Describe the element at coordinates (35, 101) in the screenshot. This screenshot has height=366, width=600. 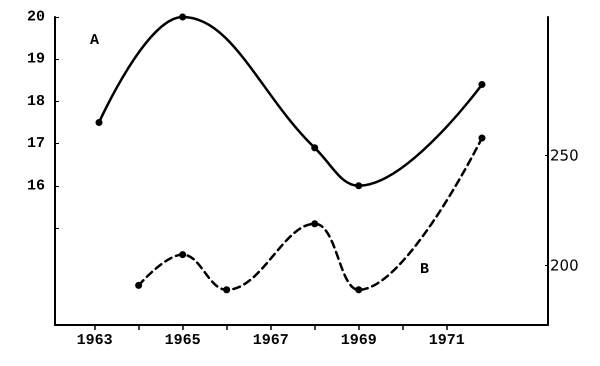
I see `y-tick-label: 18` at that location.